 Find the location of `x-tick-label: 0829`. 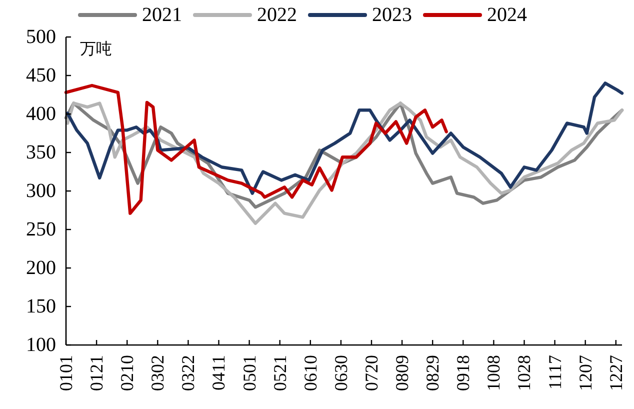

x-tick-label: 0829 is located at coordinates (432, 373).